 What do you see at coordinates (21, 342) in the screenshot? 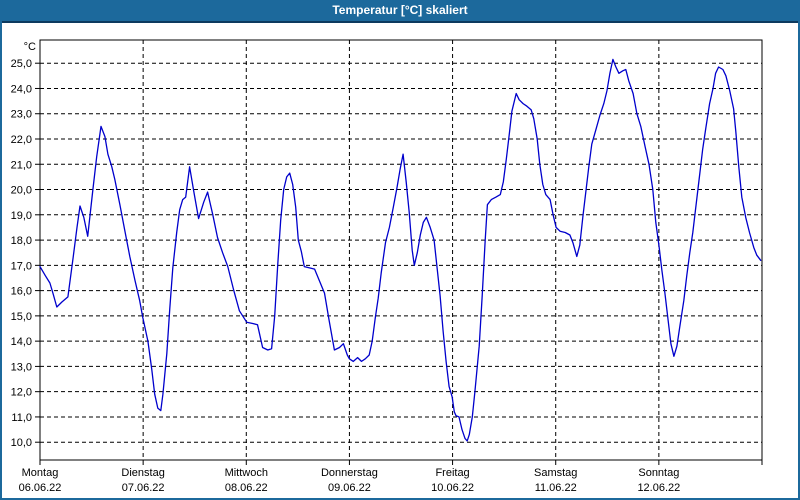
I see `y-tick-label: 14,0` at bounding box center [21, 342].